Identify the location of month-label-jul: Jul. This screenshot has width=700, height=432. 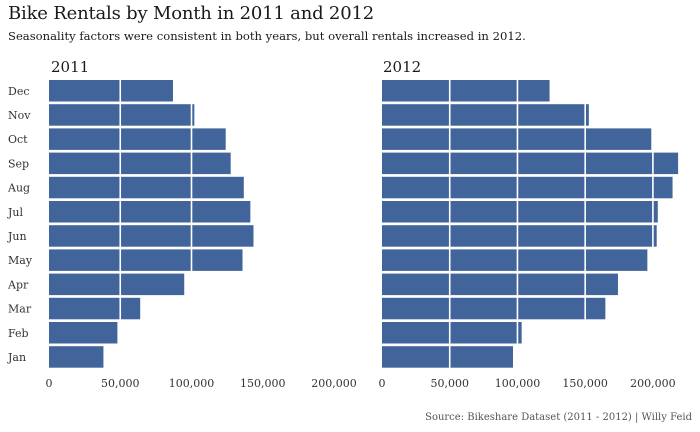
(15, 212).